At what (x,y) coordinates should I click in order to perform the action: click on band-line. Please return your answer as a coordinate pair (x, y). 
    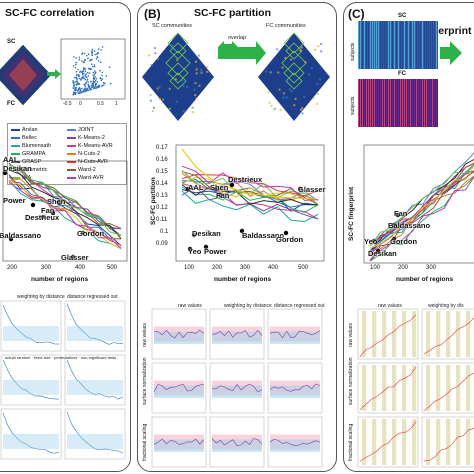
    Looking at the image, I should click on (295, 387).